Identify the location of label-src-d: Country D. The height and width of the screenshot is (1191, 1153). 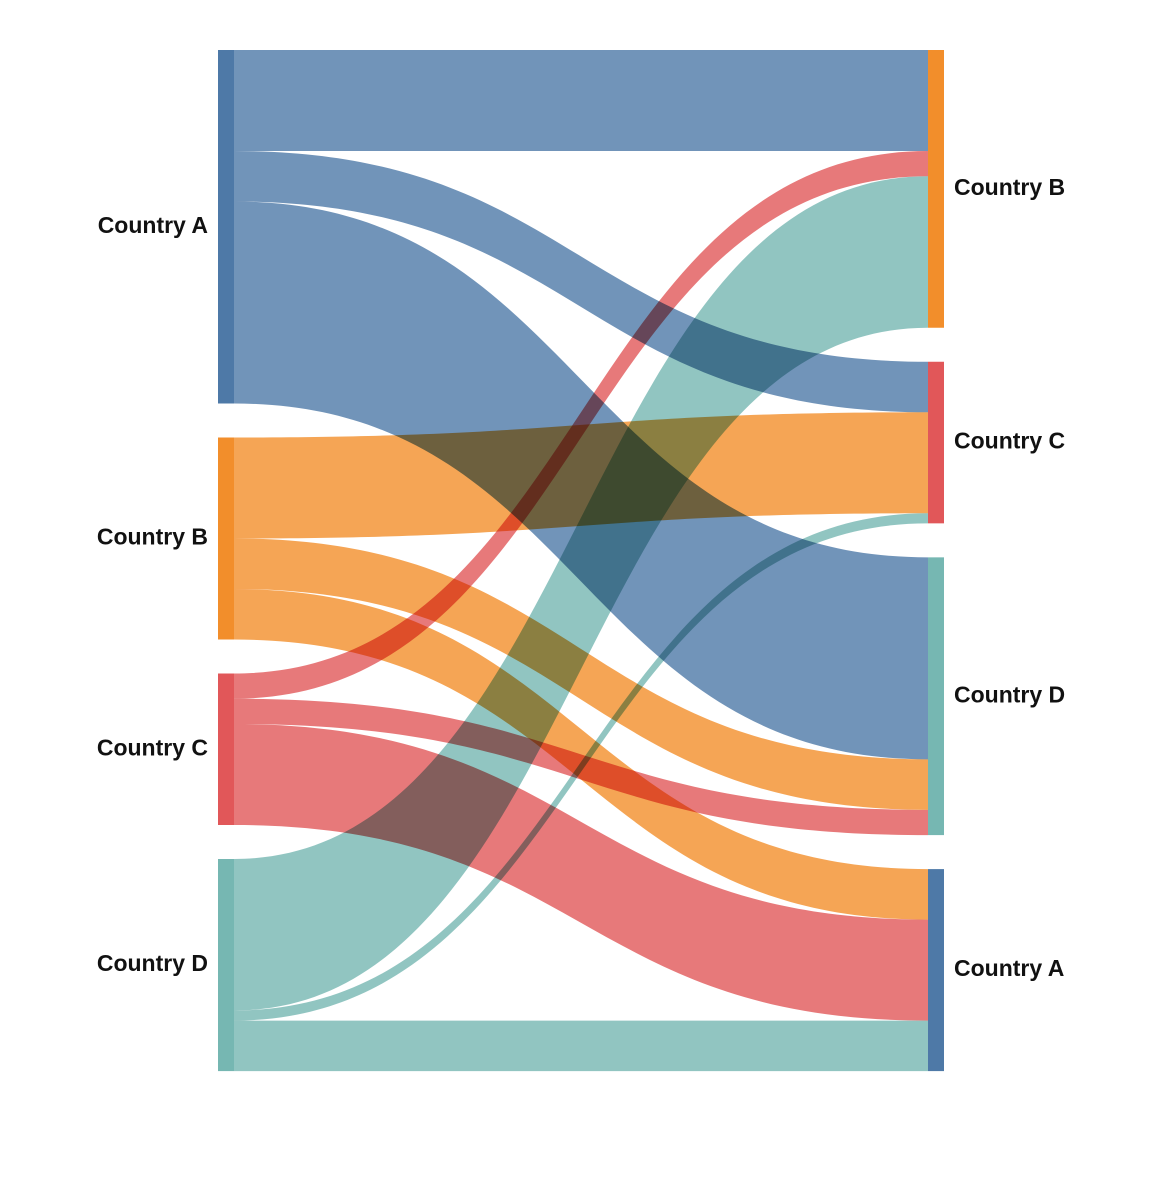
(152, 963).